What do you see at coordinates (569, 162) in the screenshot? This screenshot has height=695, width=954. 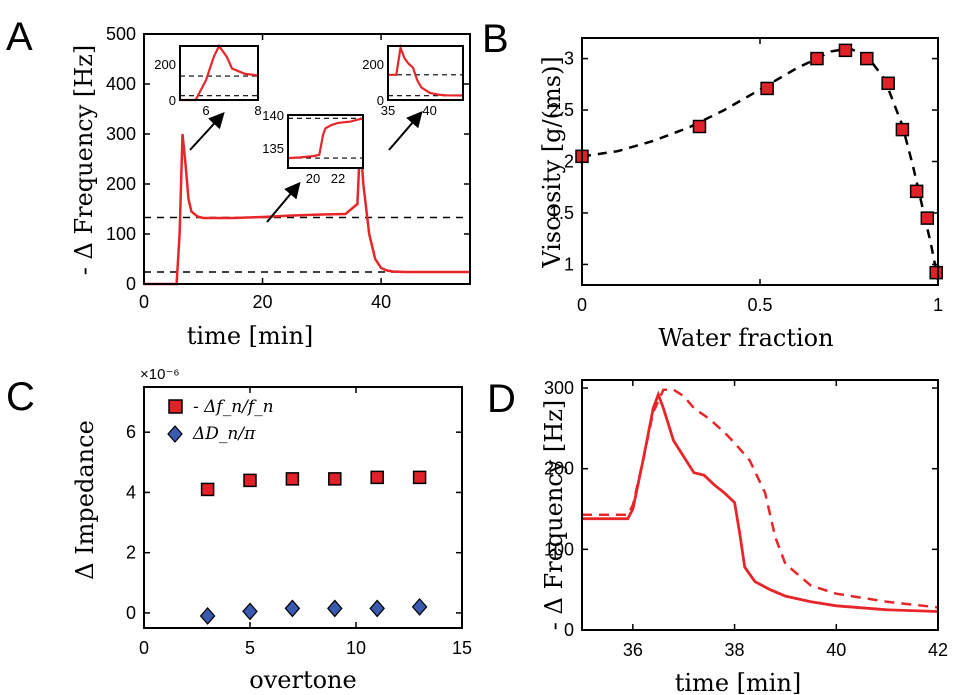 I see `panel-b-ytick-label: 2` at bounding box center [569, 162].